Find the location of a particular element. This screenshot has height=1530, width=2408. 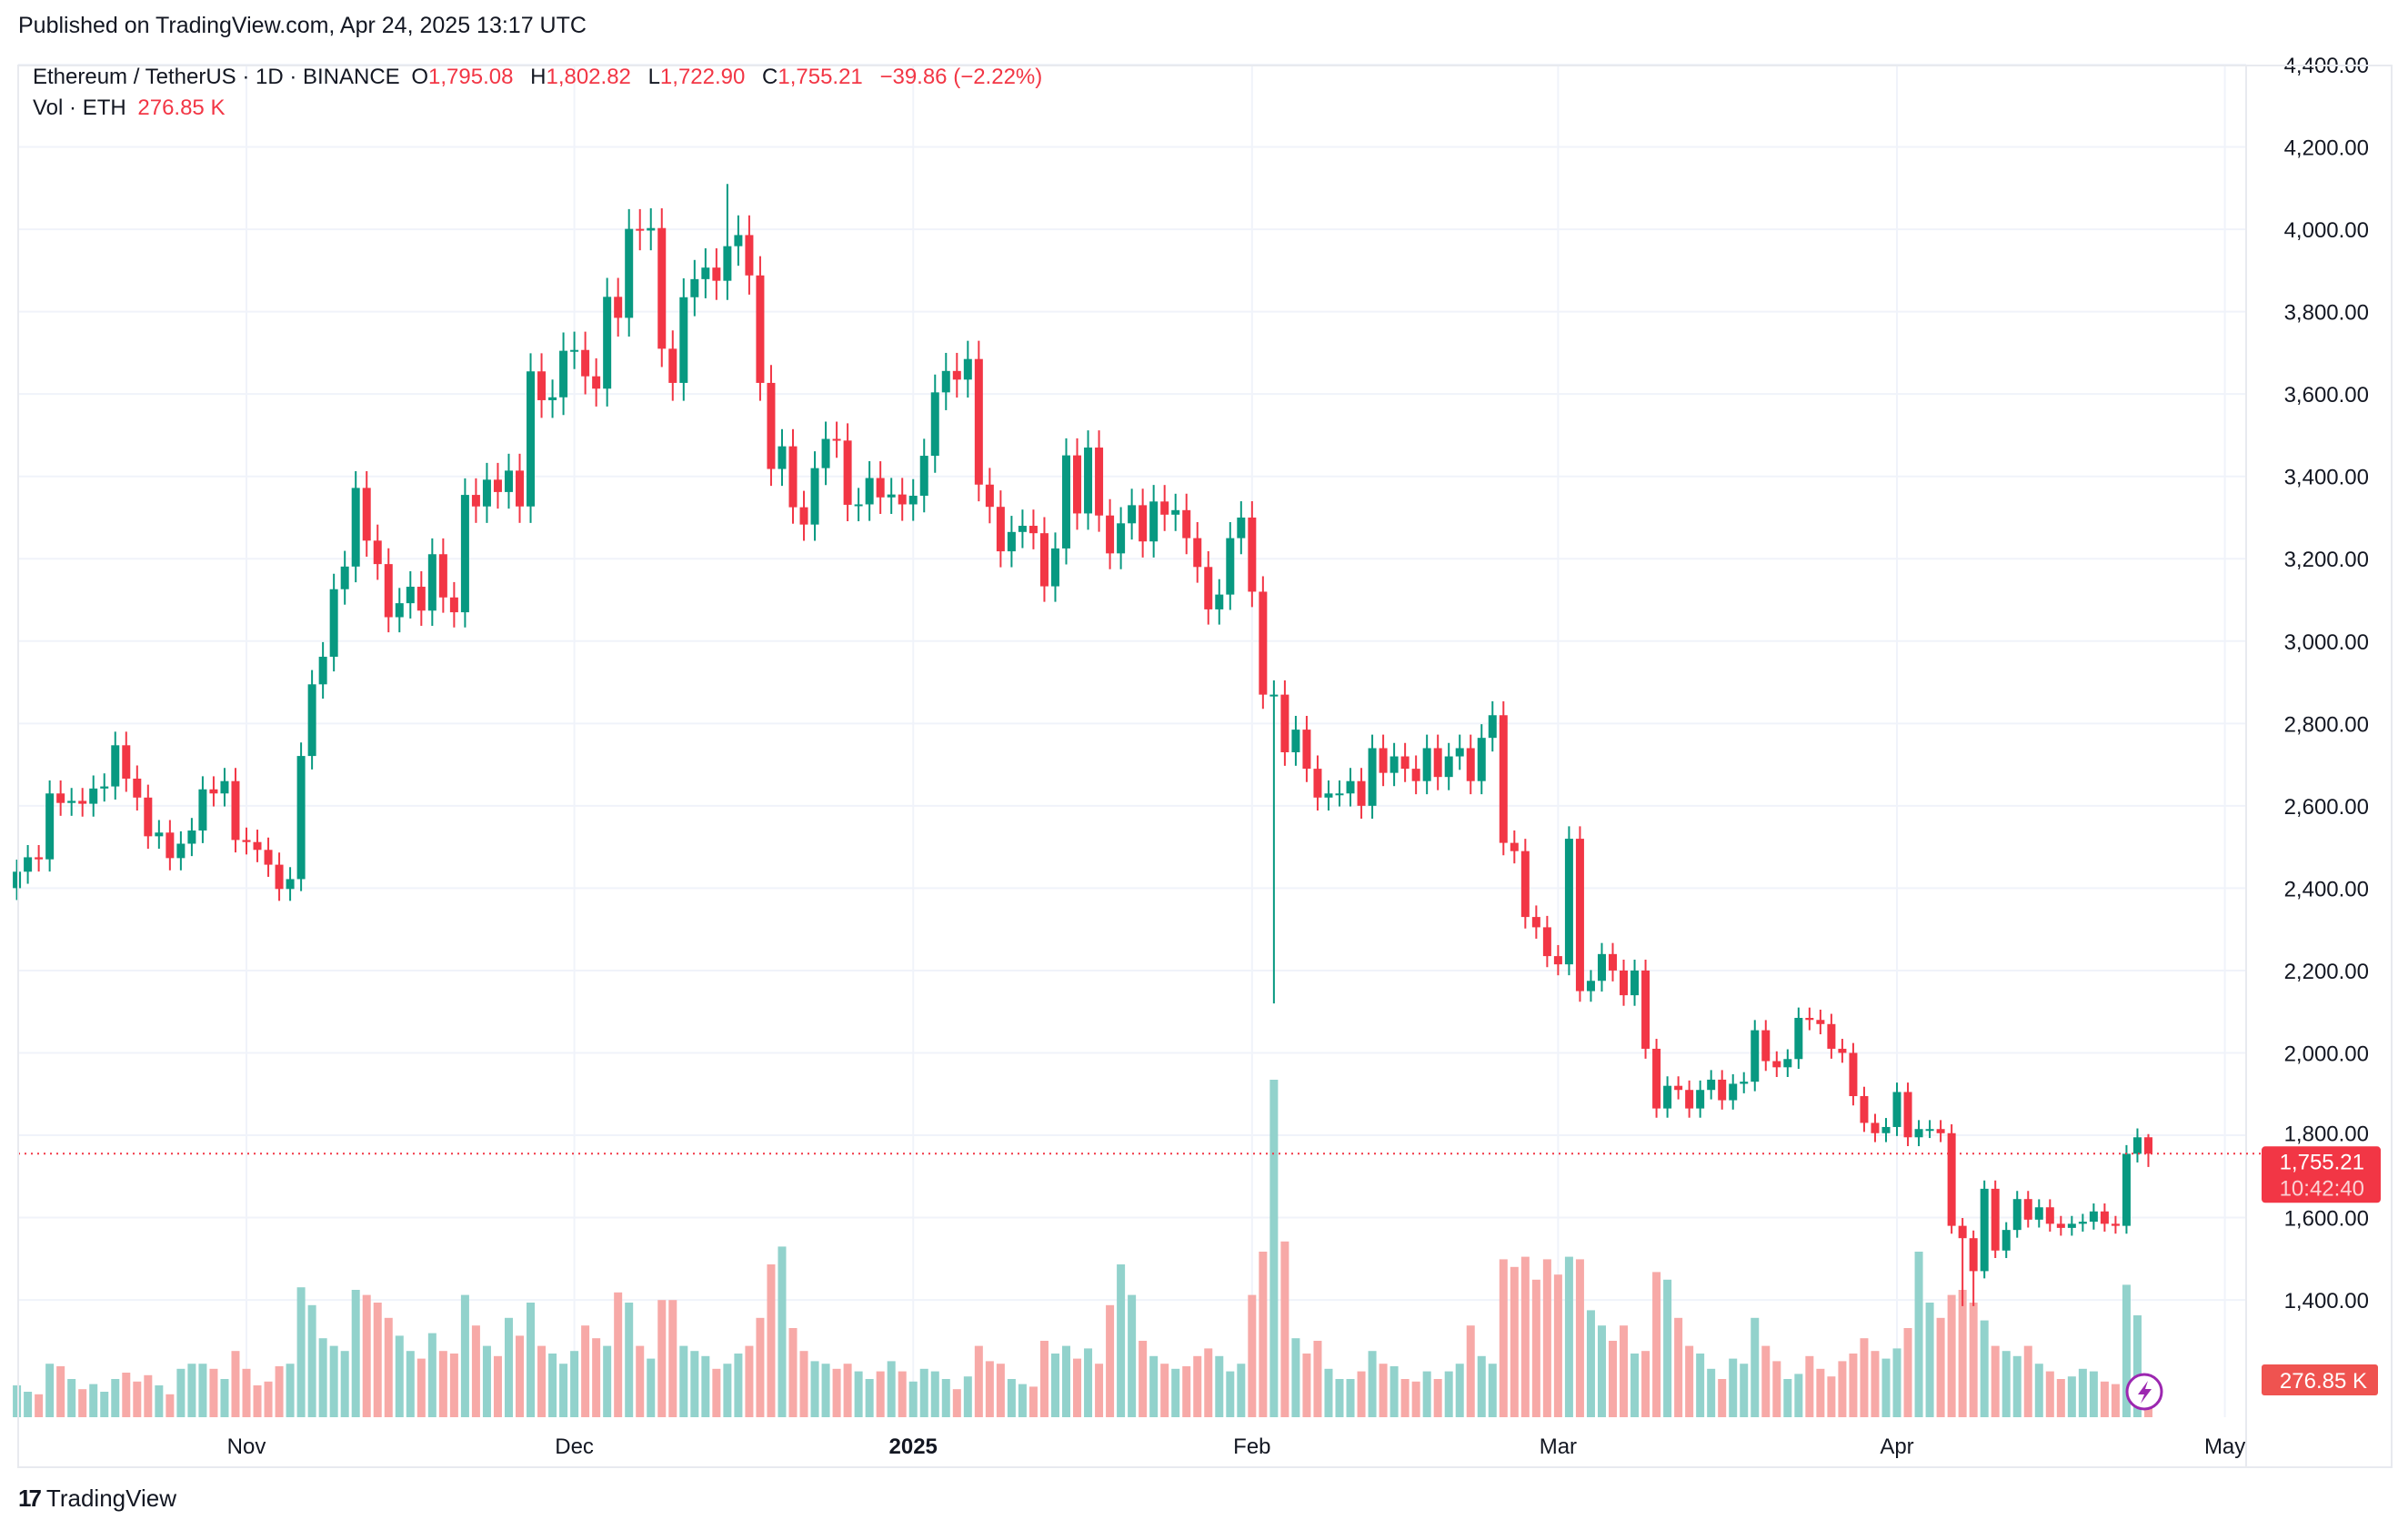

change-value: −39.86 (−2.22%) is located at coordinates (961, 77).